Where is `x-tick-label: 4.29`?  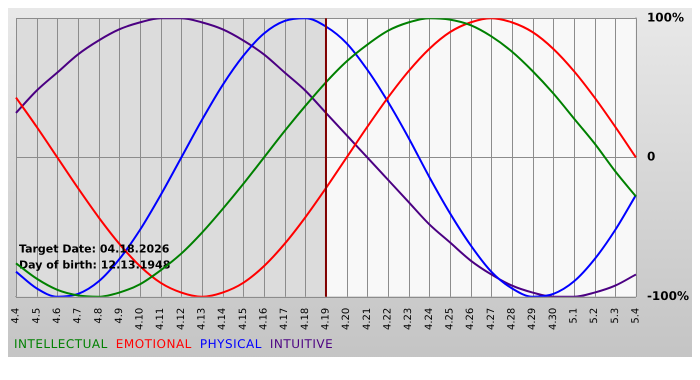 x-tick-label: 4.29 is located at coordinates (532, 319).